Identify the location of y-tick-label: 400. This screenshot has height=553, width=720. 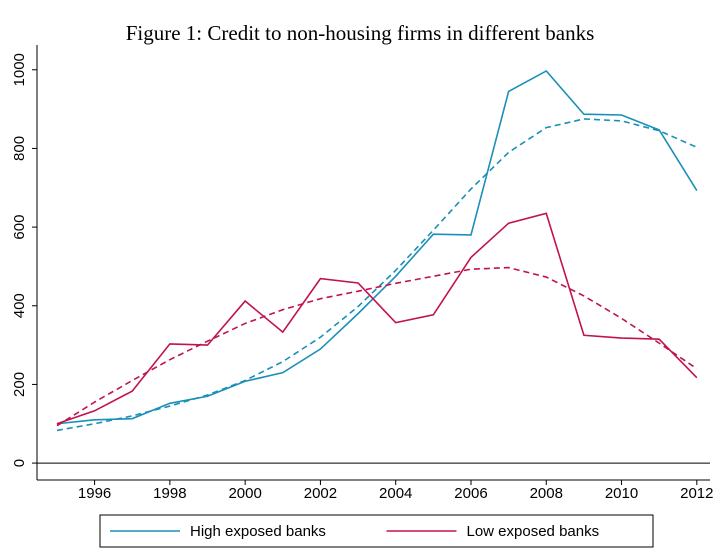
(19, 305).